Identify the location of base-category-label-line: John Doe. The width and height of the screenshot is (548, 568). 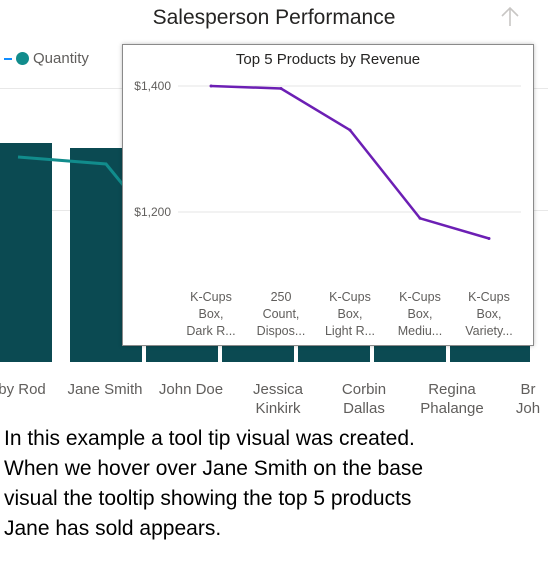
(191, 389).